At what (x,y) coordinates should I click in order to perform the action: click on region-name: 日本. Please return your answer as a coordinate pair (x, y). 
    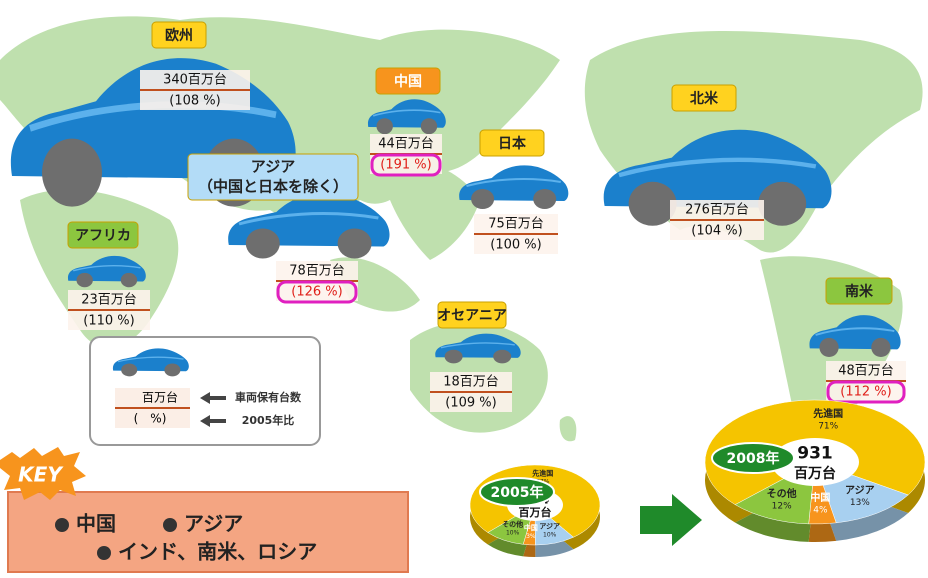
    Looking at the image, I should click on (512, 143).